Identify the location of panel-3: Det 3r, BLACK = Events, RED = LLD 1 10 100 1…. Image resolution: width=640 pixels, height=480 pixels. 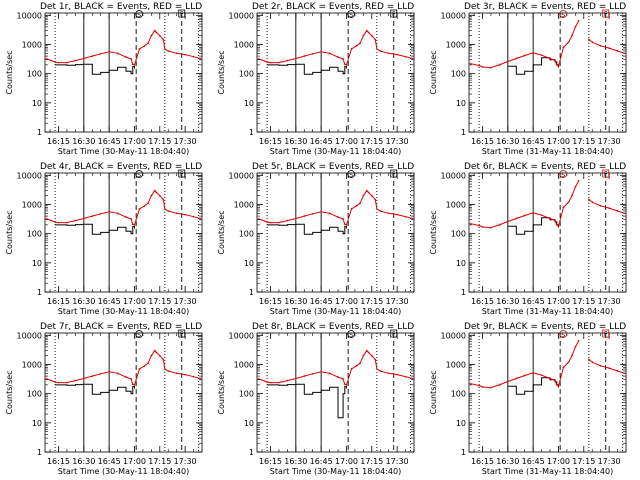
(528, 79).